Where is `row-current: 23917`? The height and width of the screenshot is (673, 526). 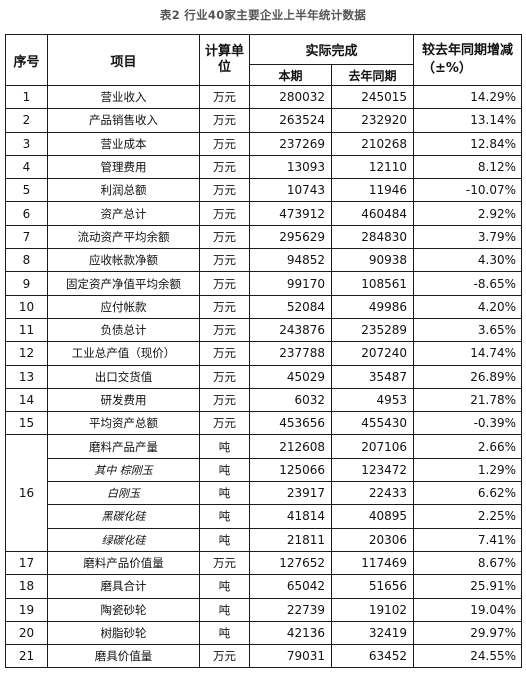
row-current: 23917 is located at coordinates (290, 493).